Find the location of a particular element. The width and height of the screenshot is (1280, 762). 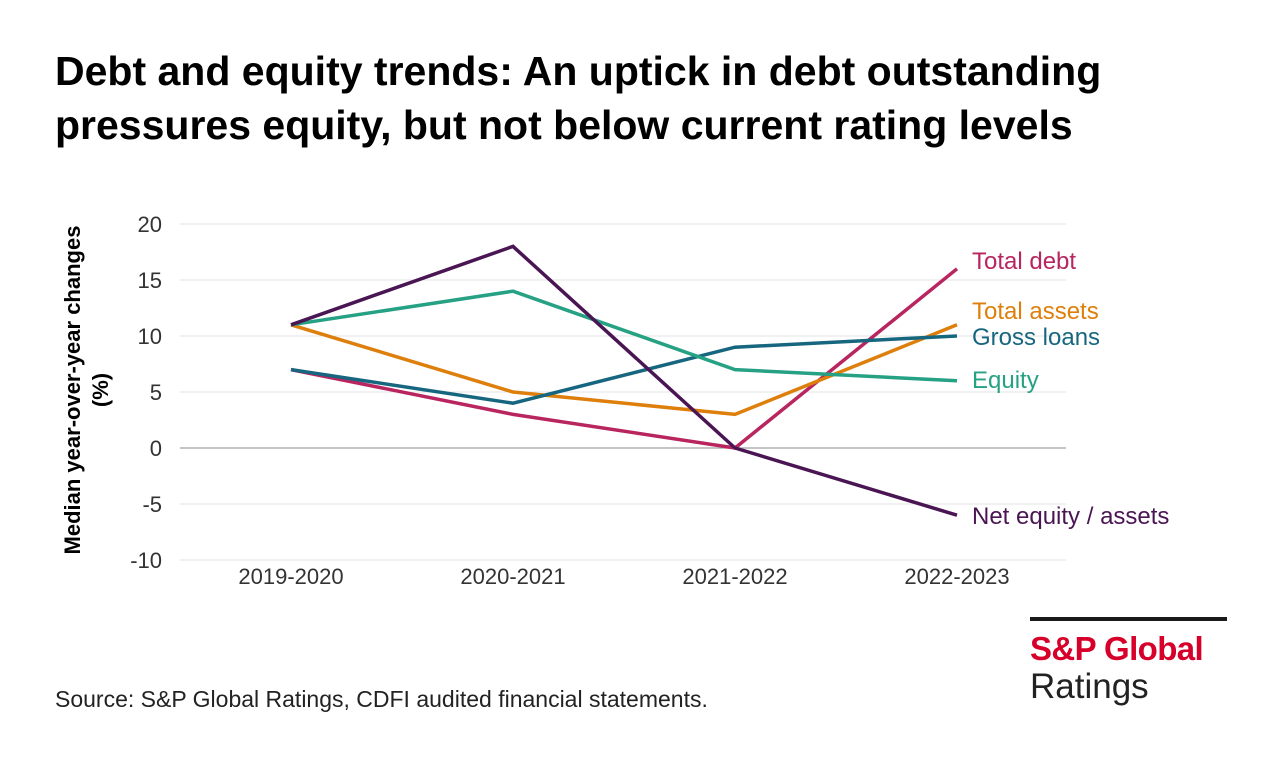

x-tick-label: 2022-2023 is located at coordinates (956, 576).